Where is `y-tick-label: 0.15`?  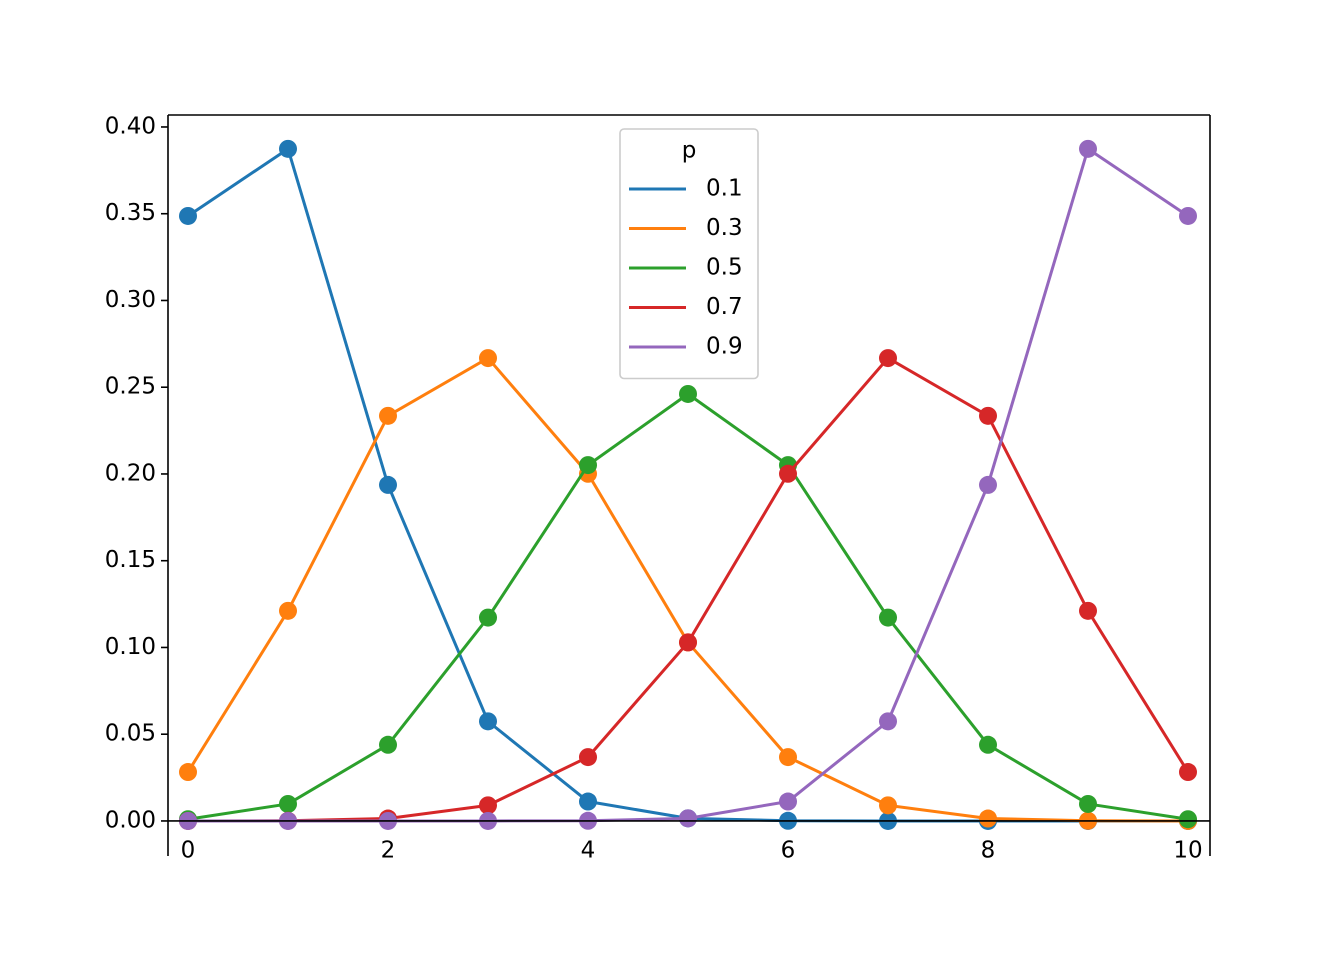
y-tick-label: 0.15 is located at coordinates (130, 560).